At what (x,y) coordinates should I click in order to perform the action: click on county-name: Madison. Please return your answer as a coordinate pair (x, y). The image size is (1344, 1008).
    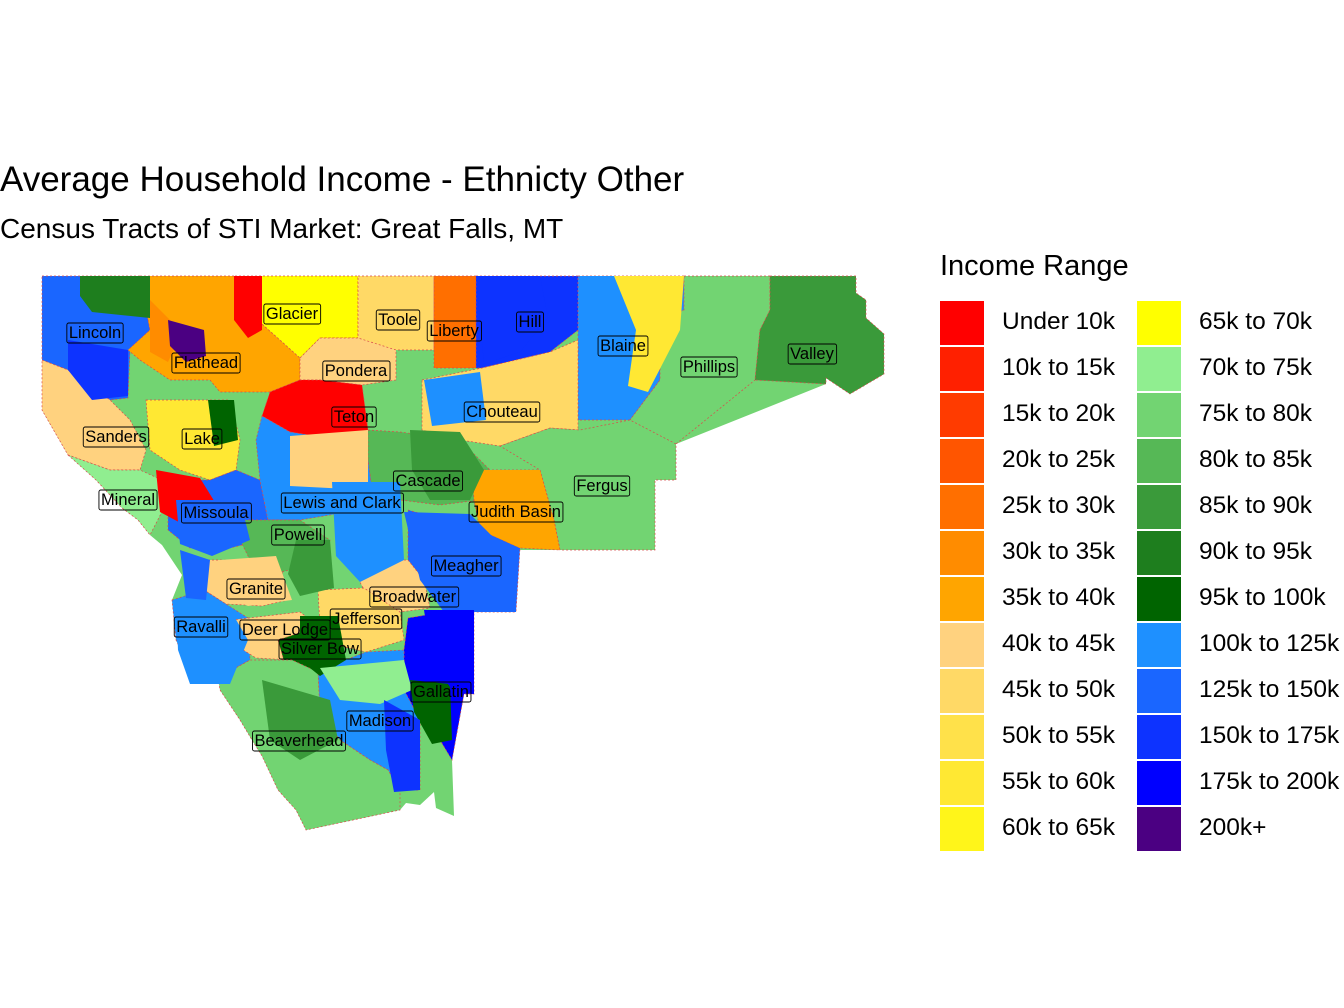
    Looking at the image, I should click on (380, 721).